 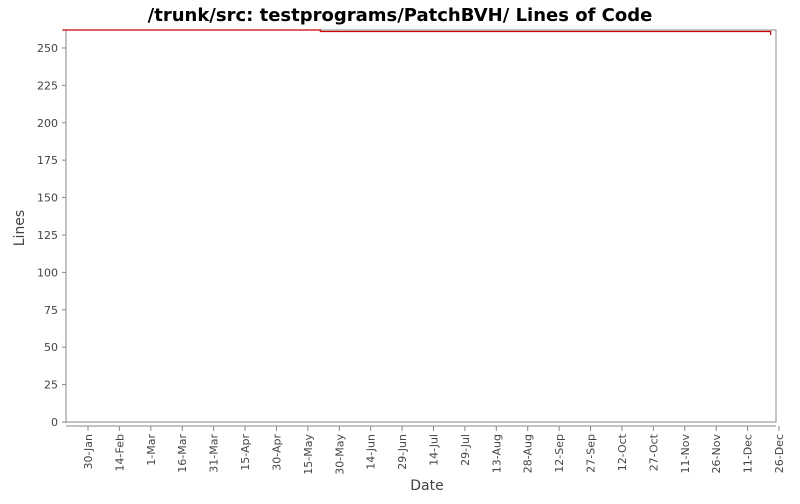 What do you see at coordinates (308, 454) in the screenshot?
I see `x-tick-label: 15-May` at bounding box center [308, 454].